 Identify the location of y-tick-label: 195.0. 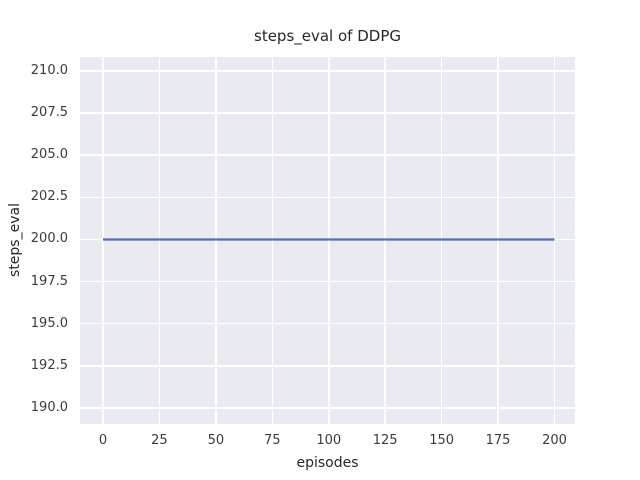
(49, 323).